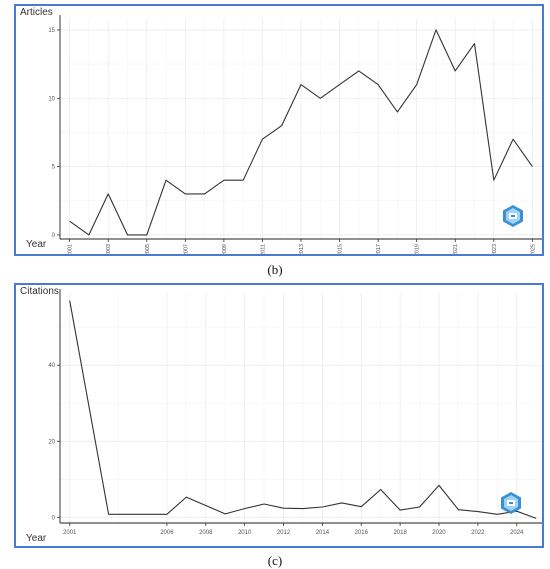 This screenshot has width=550, height=569. What do you see at coordinates (379, 249) in the screenshot?
I see `x-tick-label: 2017` at bounding box center [379, 249].